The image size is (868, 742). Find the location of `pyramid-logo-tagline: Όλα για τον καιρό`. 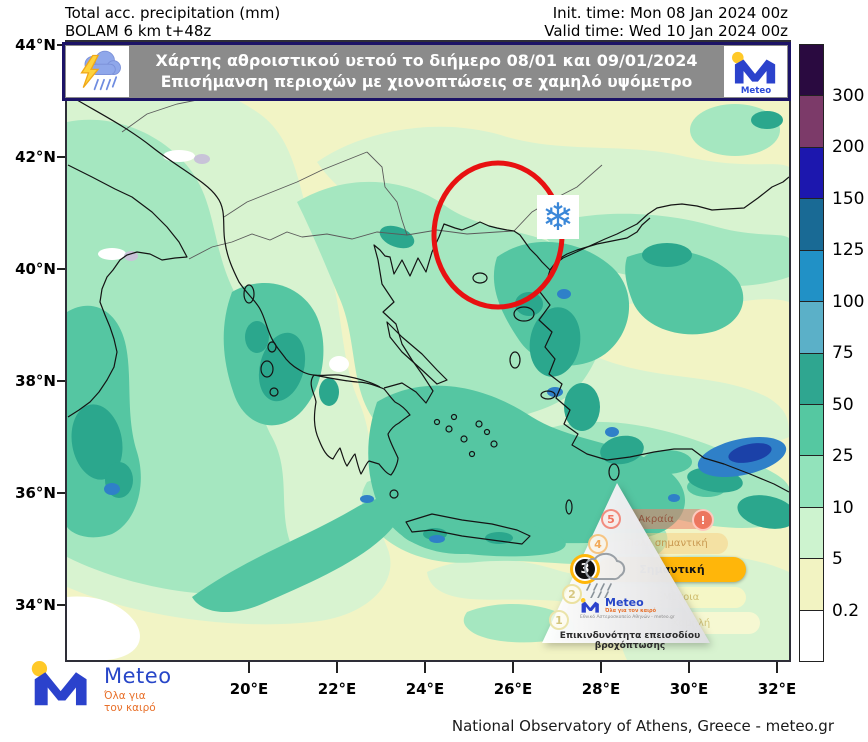

pyramid-logo-tagline: Όλα για τον καιρό is located at coordinates (631, 610).